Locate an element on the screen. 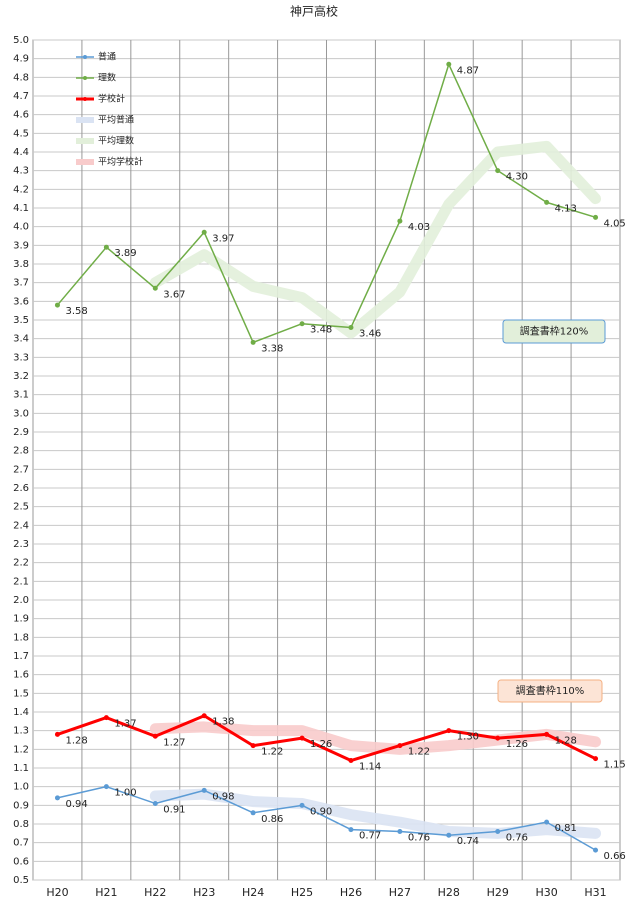  average-line is located at coordinates (375, 813).